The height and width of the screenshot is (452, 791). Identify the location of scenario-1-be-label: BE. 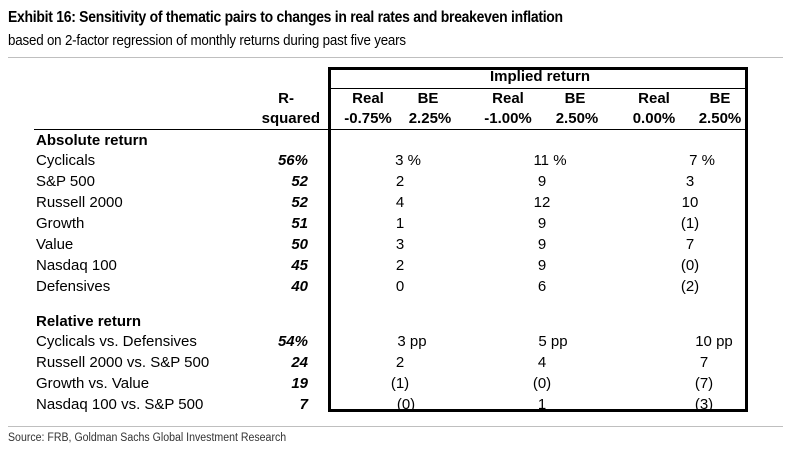
(428, 98).